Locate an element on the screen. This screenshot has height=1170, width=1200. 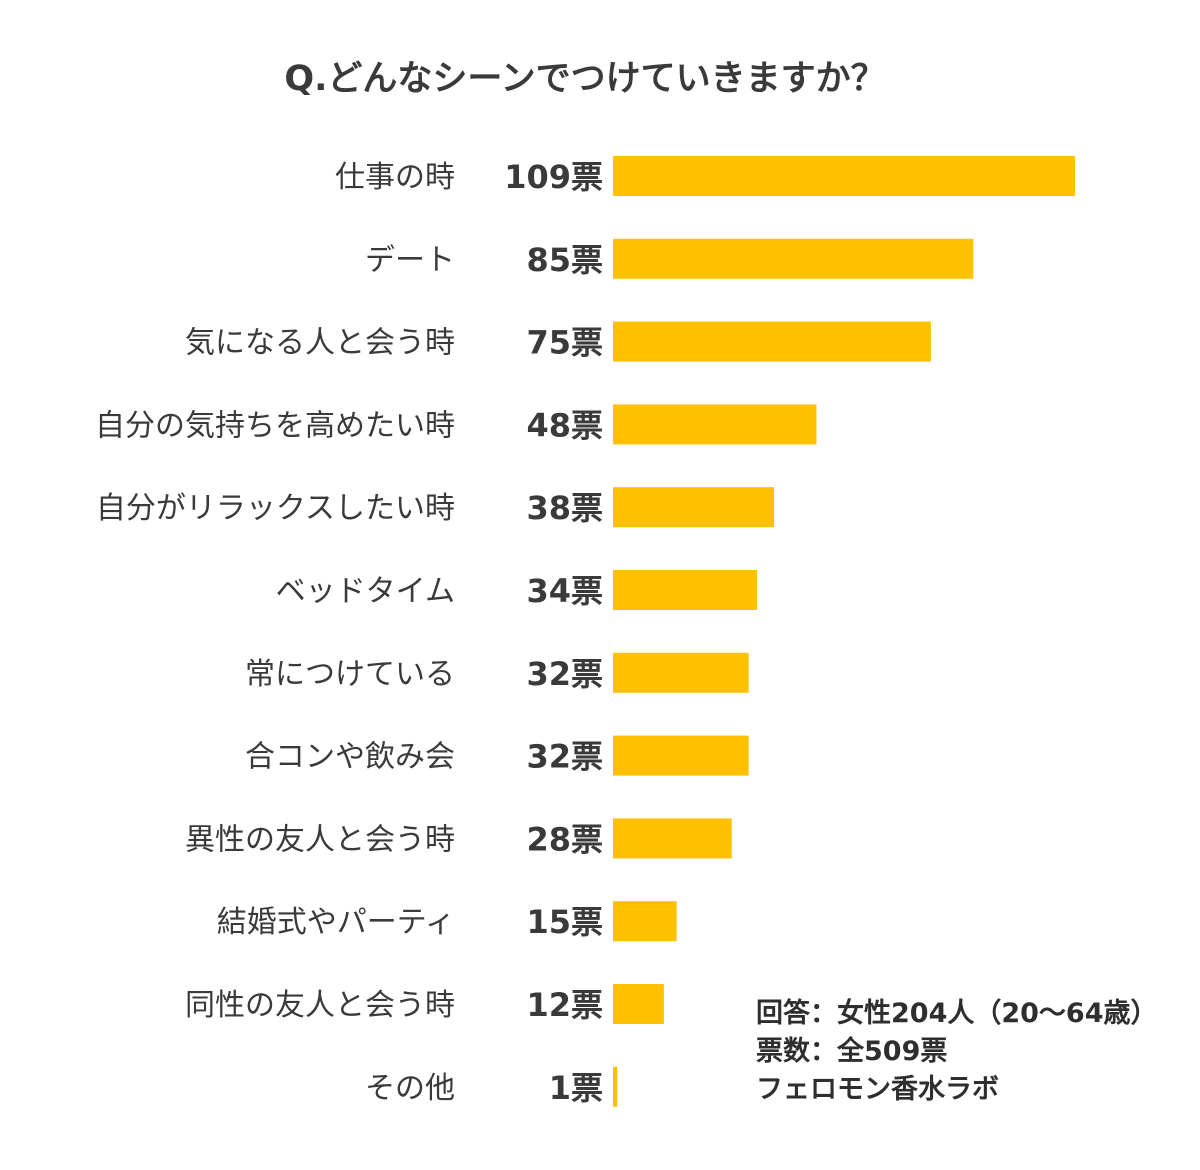
value-label: 85票 is located at coordinates (564, 260).